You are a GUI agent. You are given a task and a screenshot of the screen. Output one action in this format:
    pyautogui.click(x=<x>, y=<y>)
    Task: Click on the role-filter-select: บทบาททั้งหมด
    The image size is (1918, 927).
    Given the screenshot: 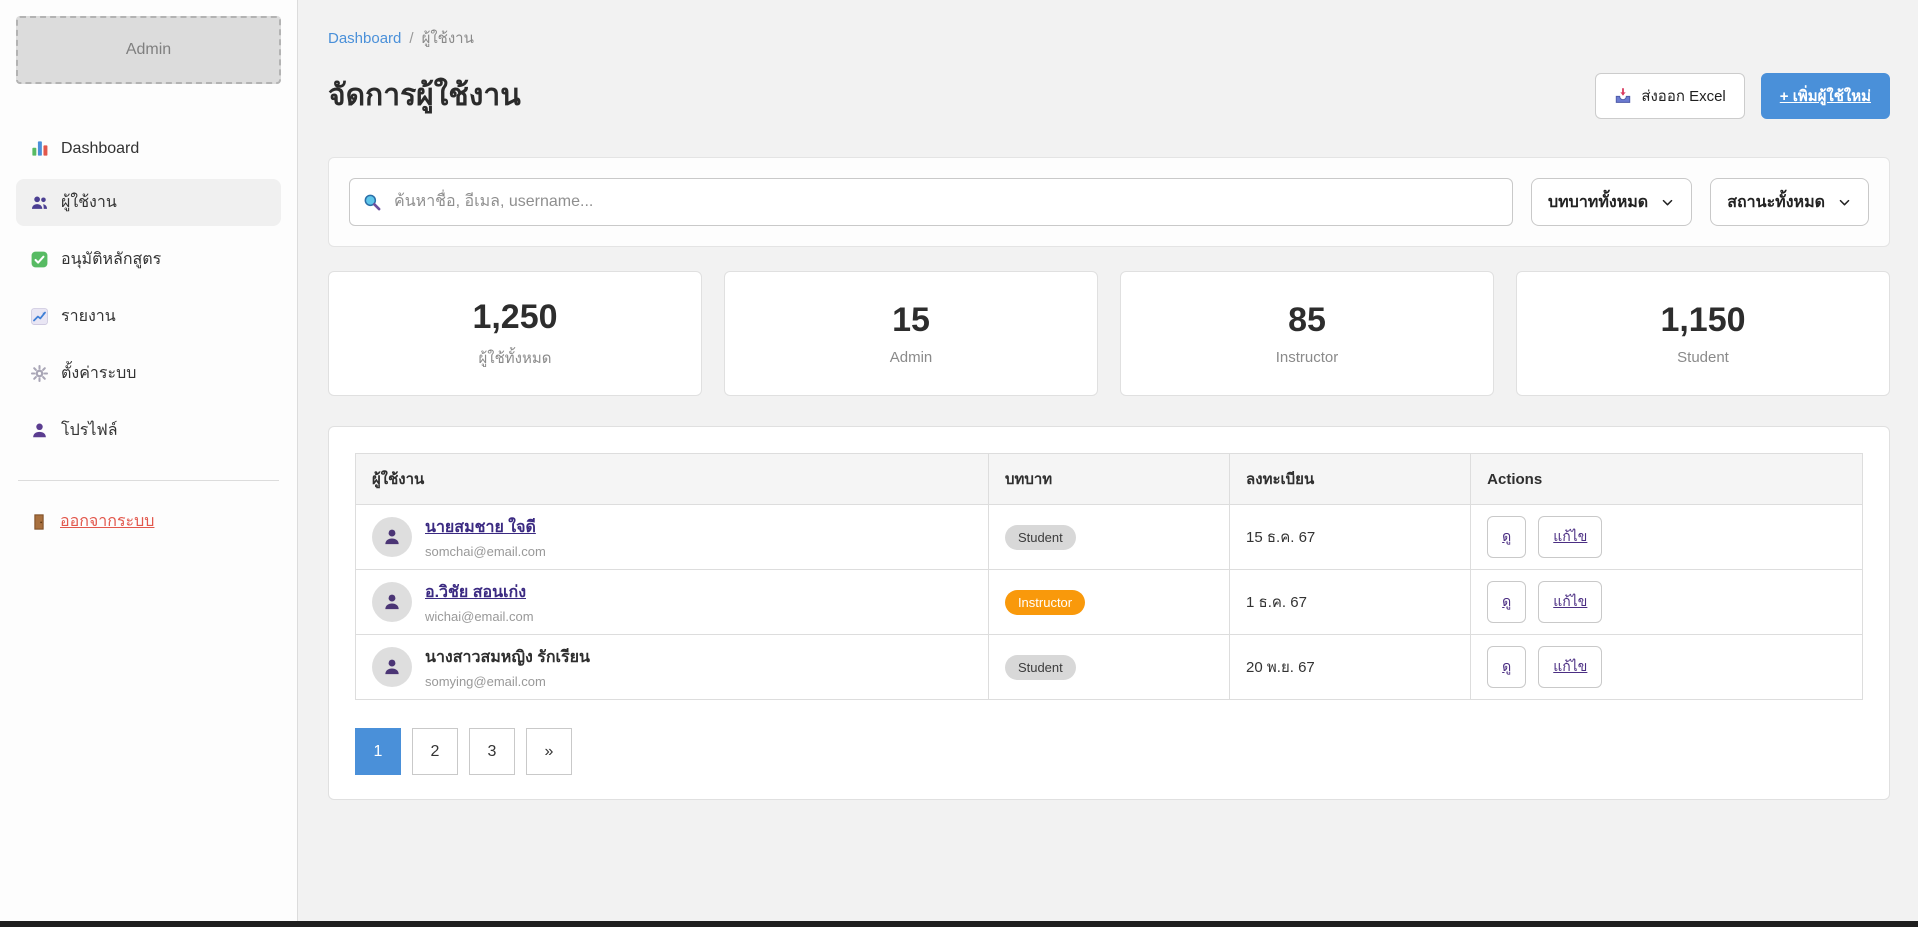 What is the action you would take?
    pyautogui.click(x=1611, y=202)
    